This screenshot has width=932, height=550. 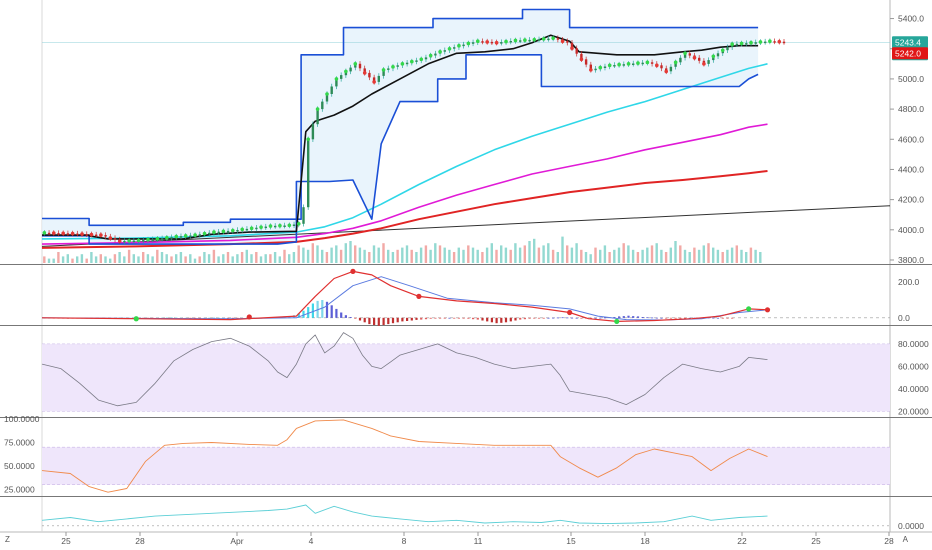 What do you see at coordinates (905, 539) in the screenshot?
I see `auto-scale-button: A` at bounding box center [905, 539].